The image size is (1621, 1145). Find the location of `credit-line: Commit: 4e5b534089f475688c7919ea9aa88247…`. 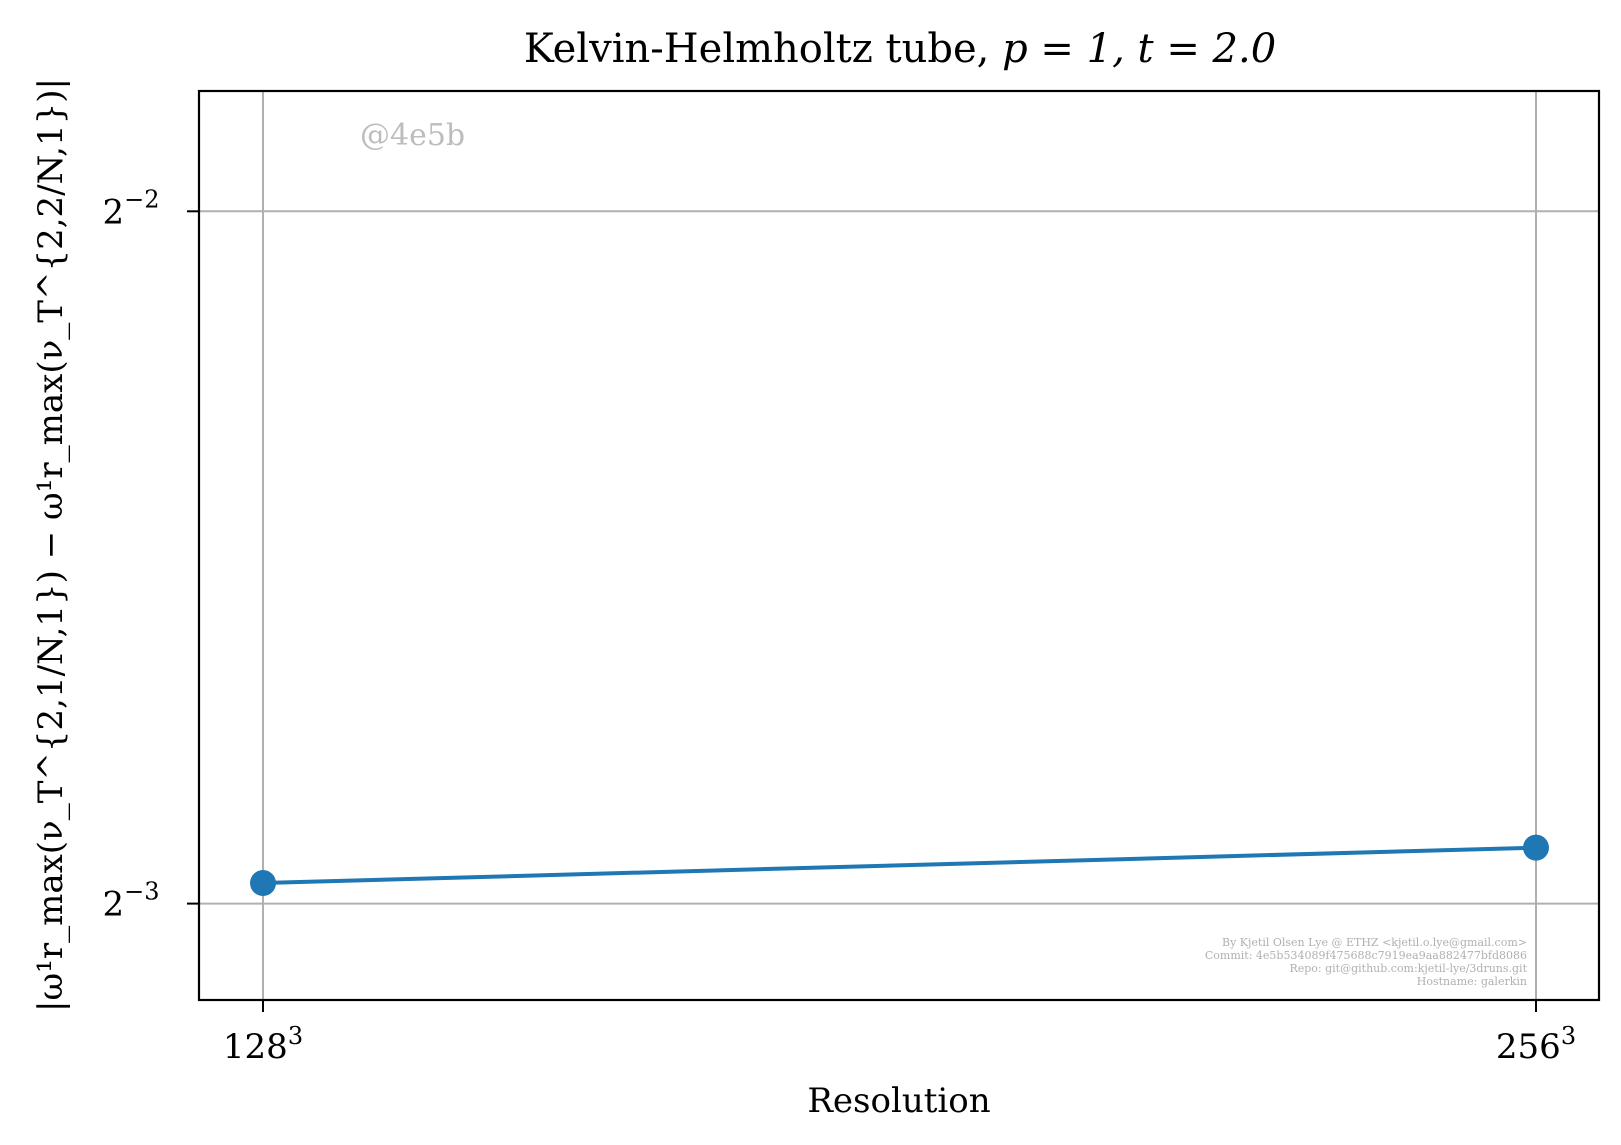

credit-line: Commit: 4e5b534089f475688c7919ea9aa88247… is located at coordinates (1366, 955).